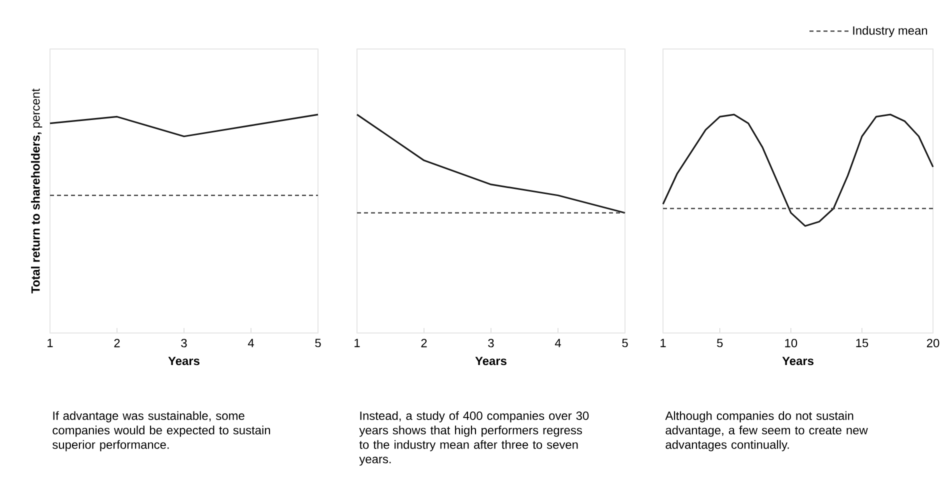 The width and height of the screenshot is (943, 502). I want to click on text: Although companies do not sustain advantage, a few seem to create new advantages continually., so click(766, 431).